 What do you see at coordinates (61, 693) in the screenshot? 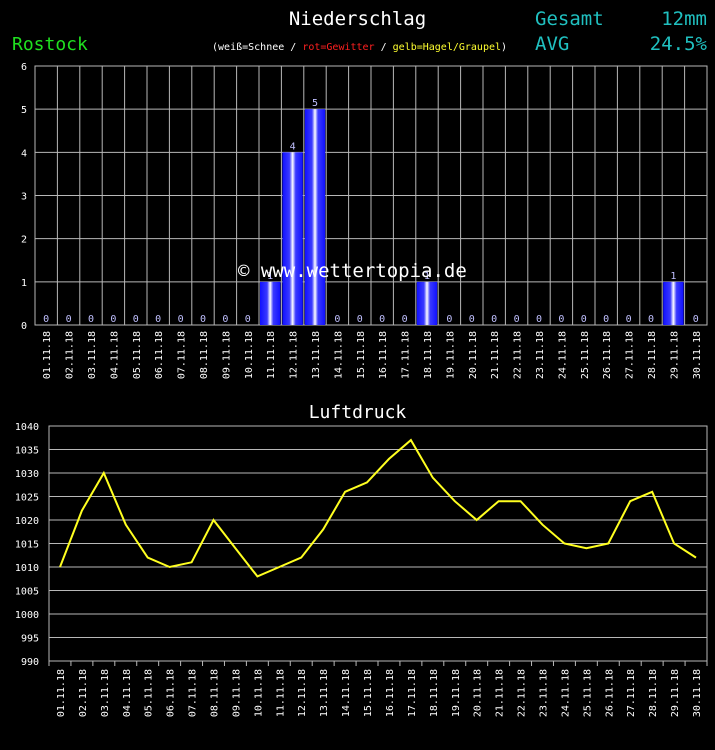
I see `pressure-x-tick-label: 01.11.18` at bounding box center [61, 693].